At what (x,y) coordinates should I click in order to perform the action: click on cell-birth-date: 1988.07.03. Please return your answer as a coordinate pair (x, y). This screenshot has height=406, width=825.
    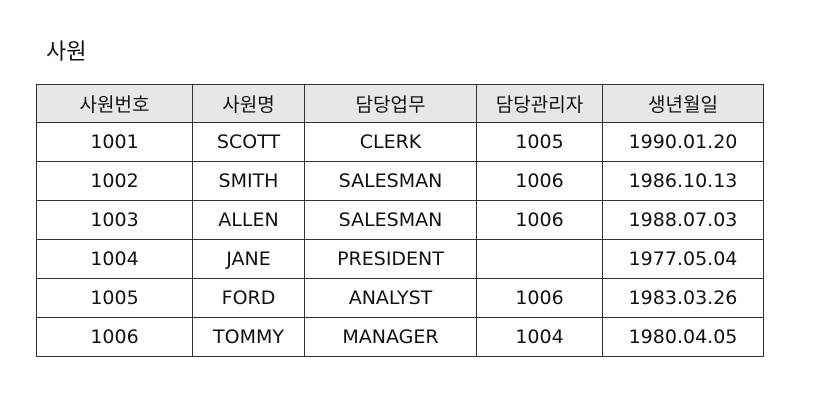
    Looking at the image, I should click on (683, 220).